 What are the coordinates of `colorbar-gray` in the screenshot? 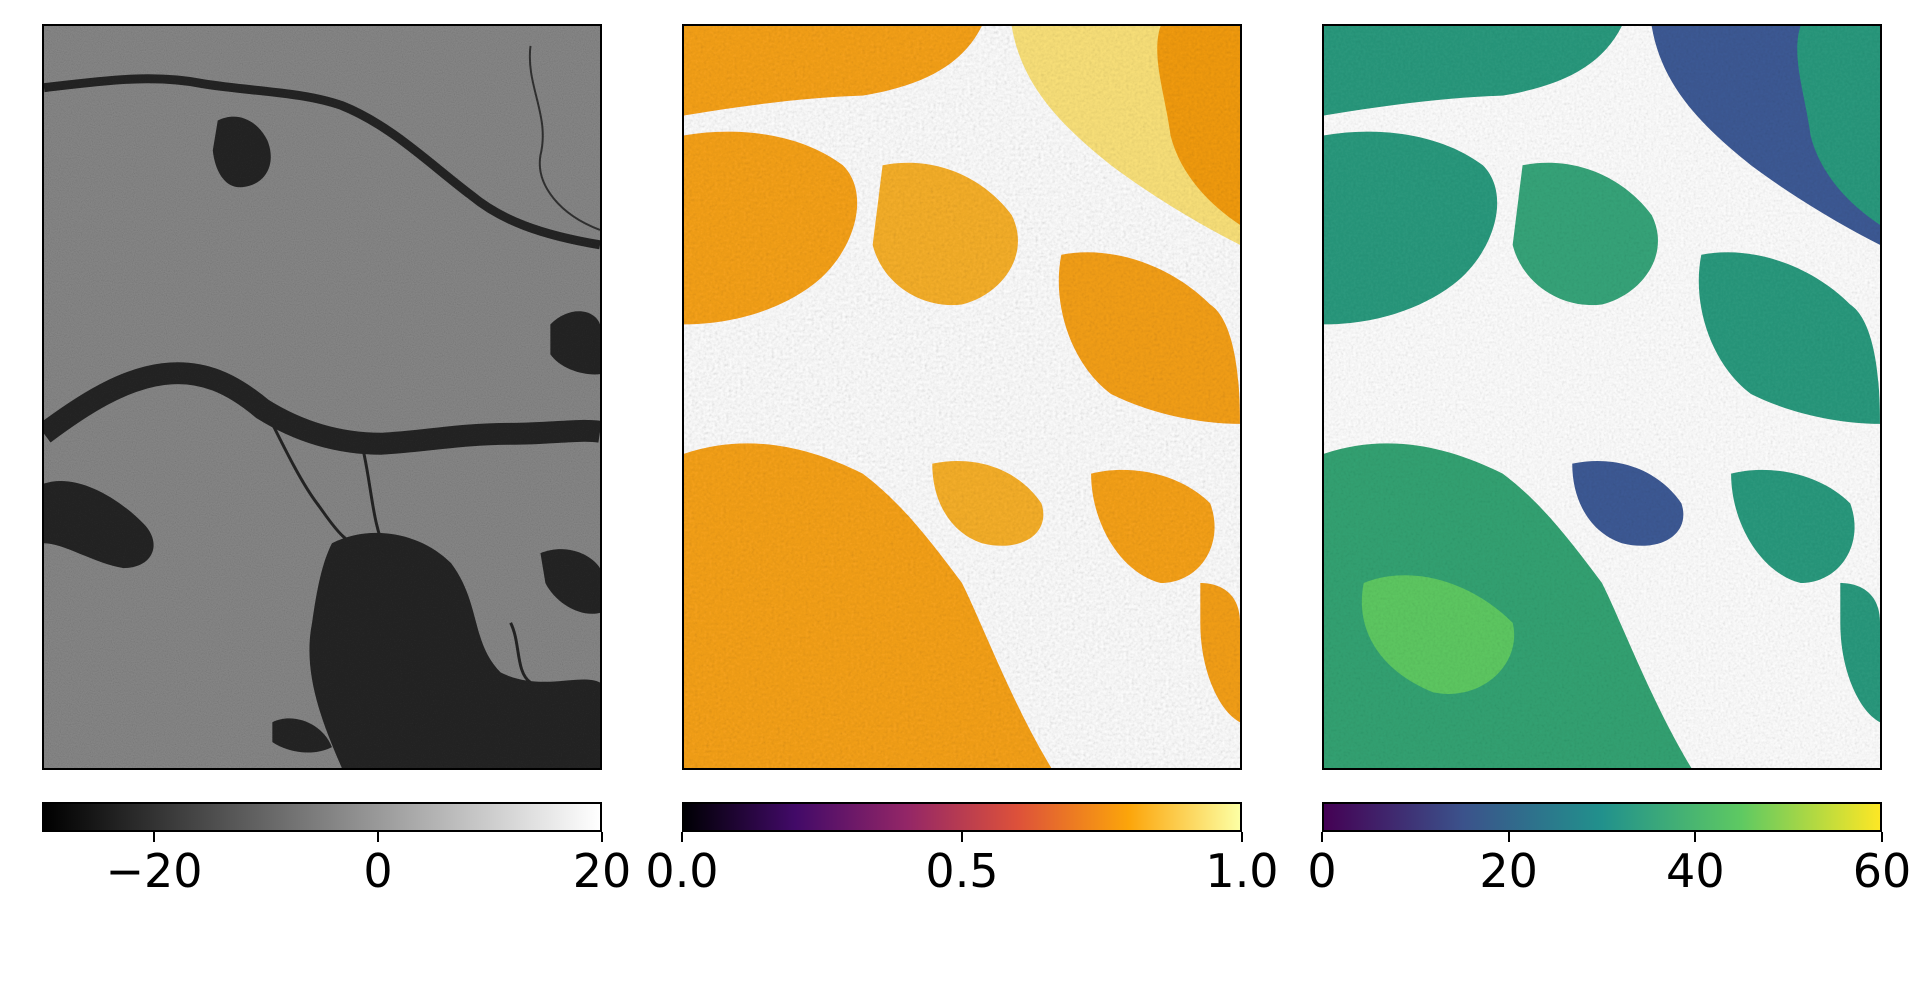 It's located at (322, 817).